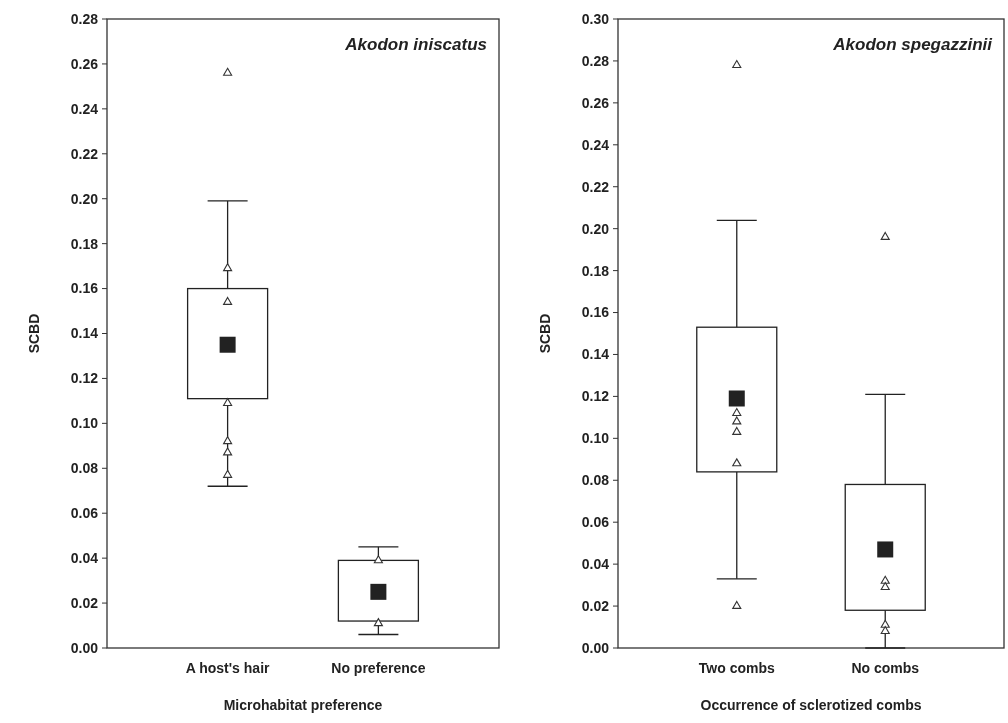 Image resolution: width=1008 pixels, height=723 pixels. What do you see at coordinates (913, 44) in the screenshot?
I see `text: Akodon spegazzinii` at bounding box center [913, 44].